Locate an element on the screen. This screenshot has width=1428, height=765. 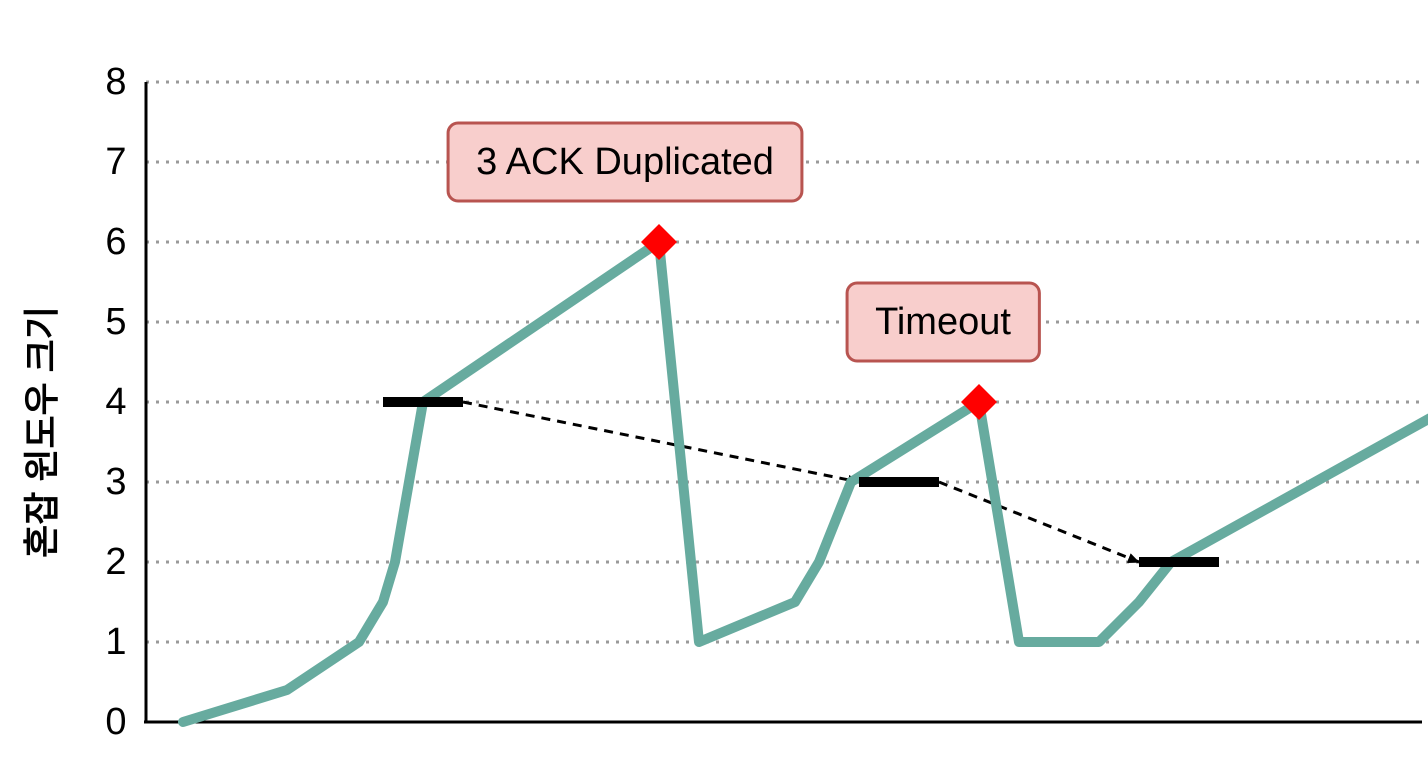
y-tick-label: 3 is located at coordinates (115, 482).